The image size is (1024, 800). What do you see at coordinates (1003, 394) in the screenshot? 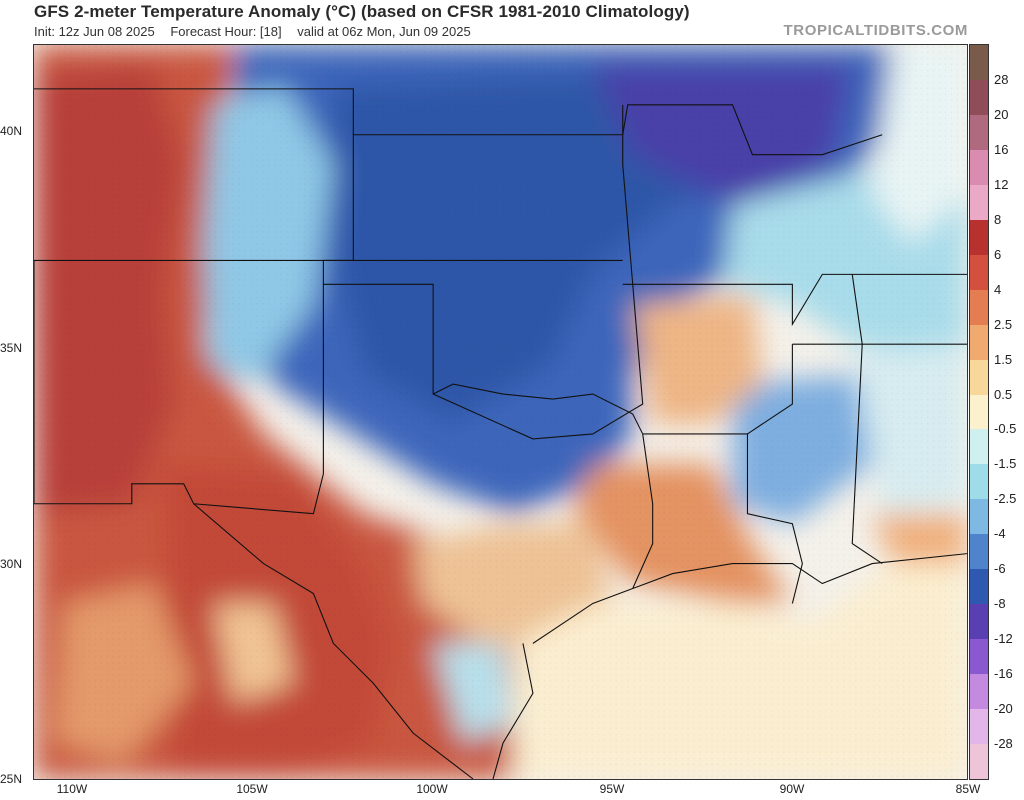
I see `colorbar-tick-label: 0.5` at bounding box center [1003, 394].